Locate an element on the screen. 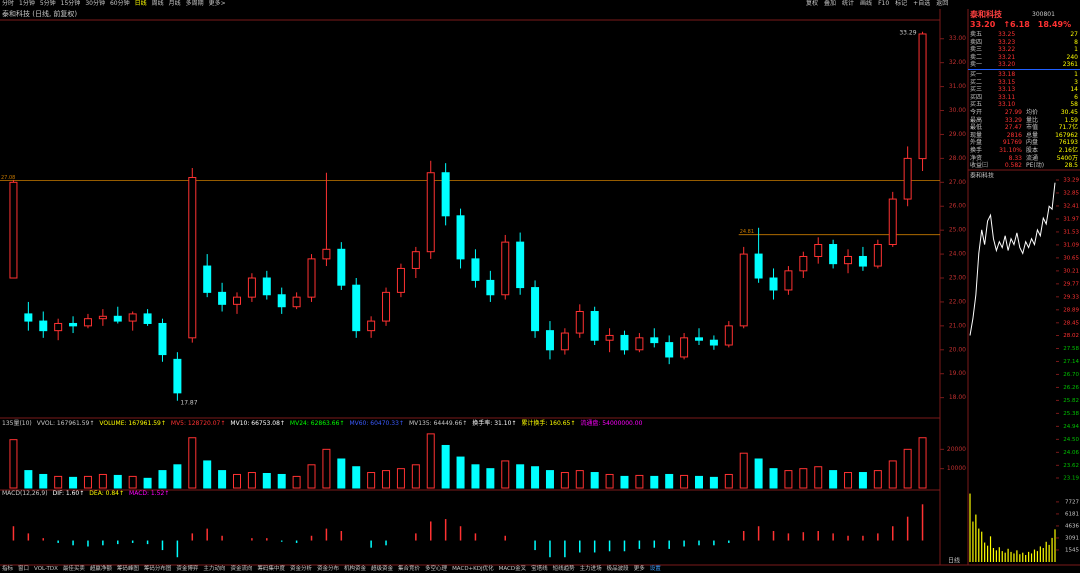 Image resolution: width=1080 pixels, height=573 pixels. y-tick-label: 31.97 is located at coordinates (1071, 219).